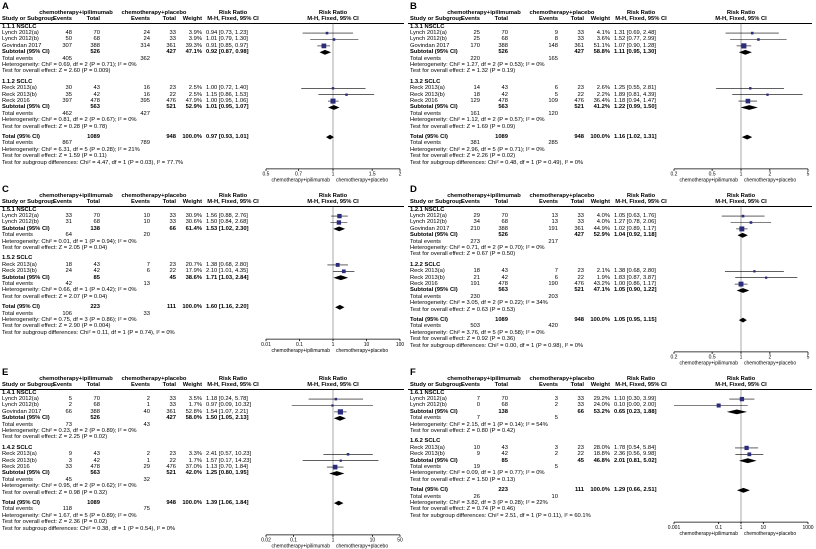 The height and width of the screenshot is (549, 816). I want to click on events-value: 307, so click(67, 45).